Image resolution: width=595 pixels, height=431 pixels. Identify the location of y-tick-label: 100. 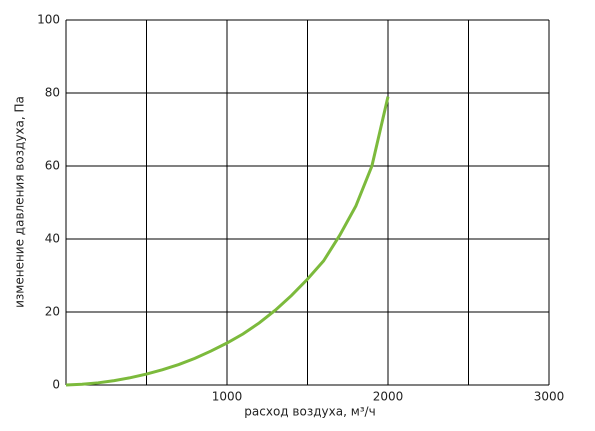
(48, 20).